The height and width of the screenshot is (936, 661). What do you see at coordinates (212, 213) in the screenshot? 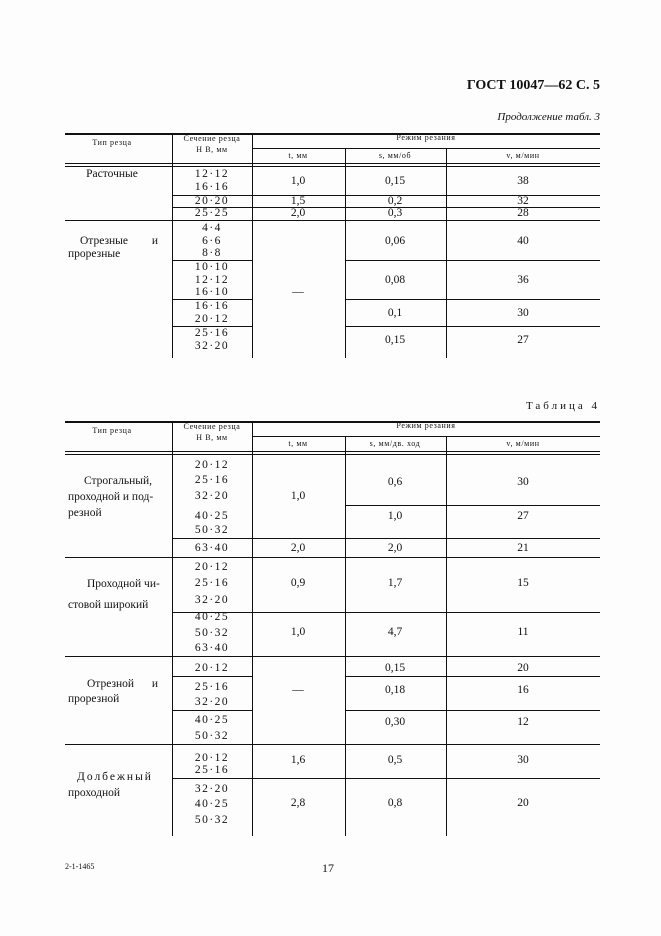
I see `section-cell: 25·25` at bounding box center [212, 213].